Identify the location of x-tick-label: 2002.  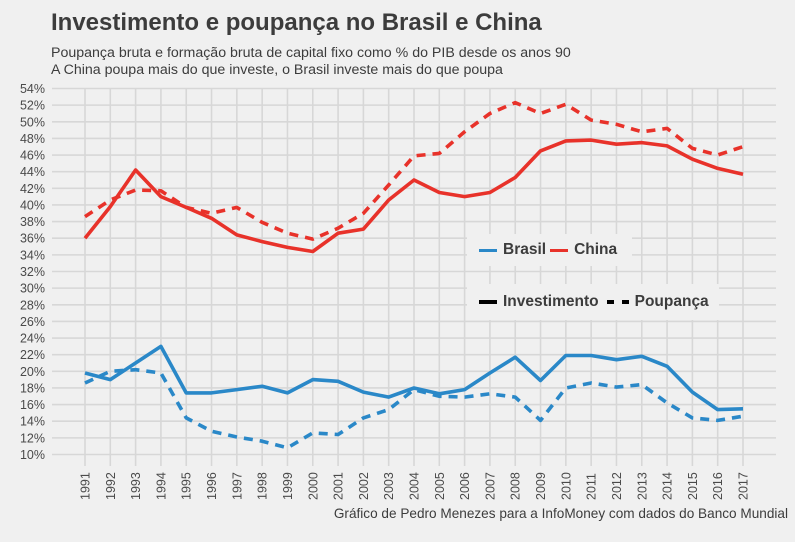
(364, 486).